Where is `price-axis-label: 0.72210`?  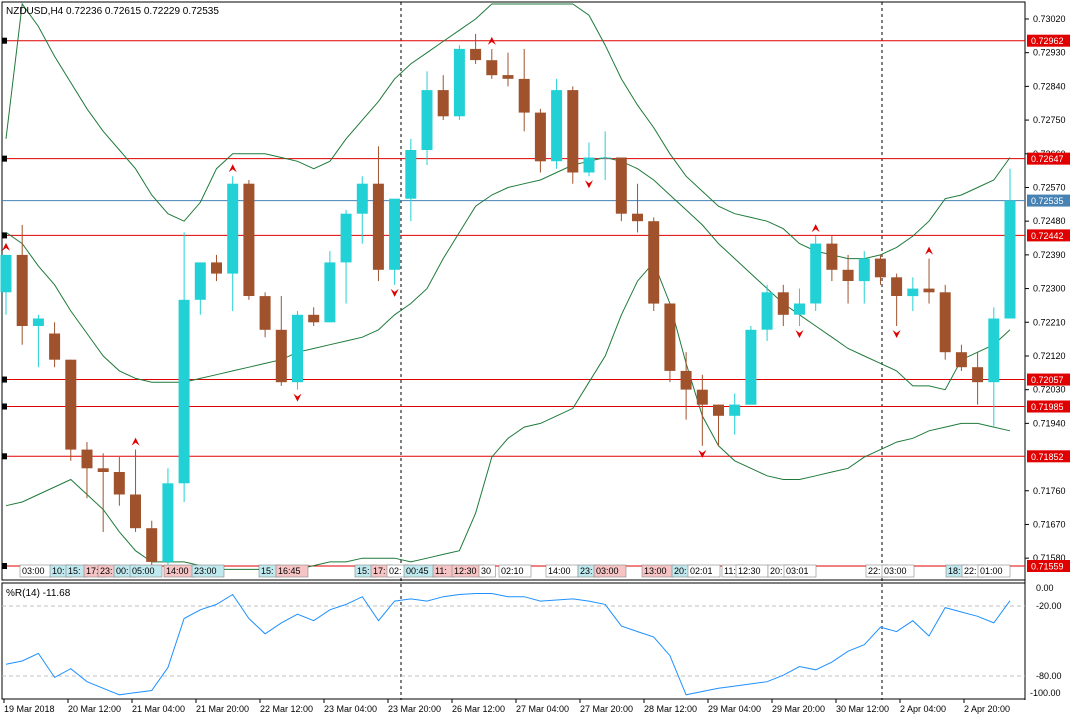
price-axis-label: 0.72210 is located at coordinates (1049, 322).